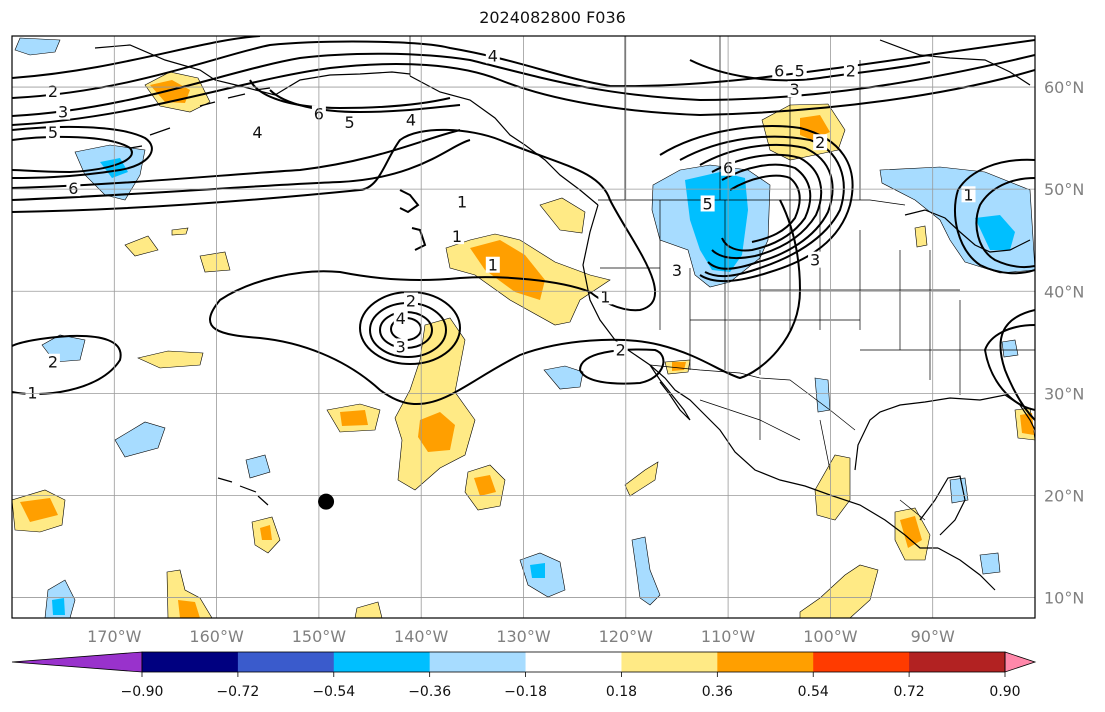  What do you see at coordinates (752, 397) in the screenshot?
I see `us-mexico-border` at bounding box center [752, 397].